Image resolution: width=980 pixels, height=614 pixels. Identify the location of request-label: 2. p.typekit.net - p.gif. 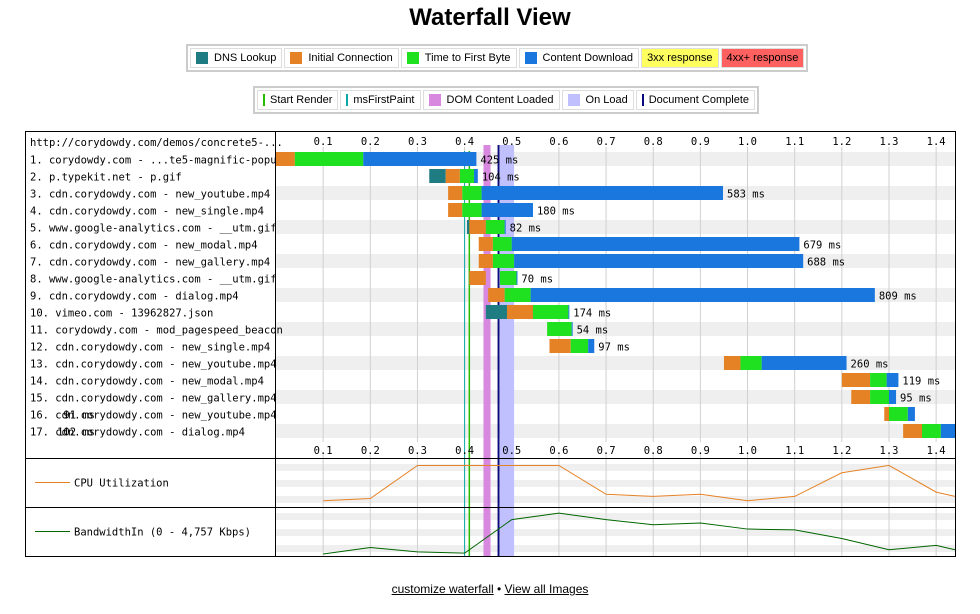
(106, 178).